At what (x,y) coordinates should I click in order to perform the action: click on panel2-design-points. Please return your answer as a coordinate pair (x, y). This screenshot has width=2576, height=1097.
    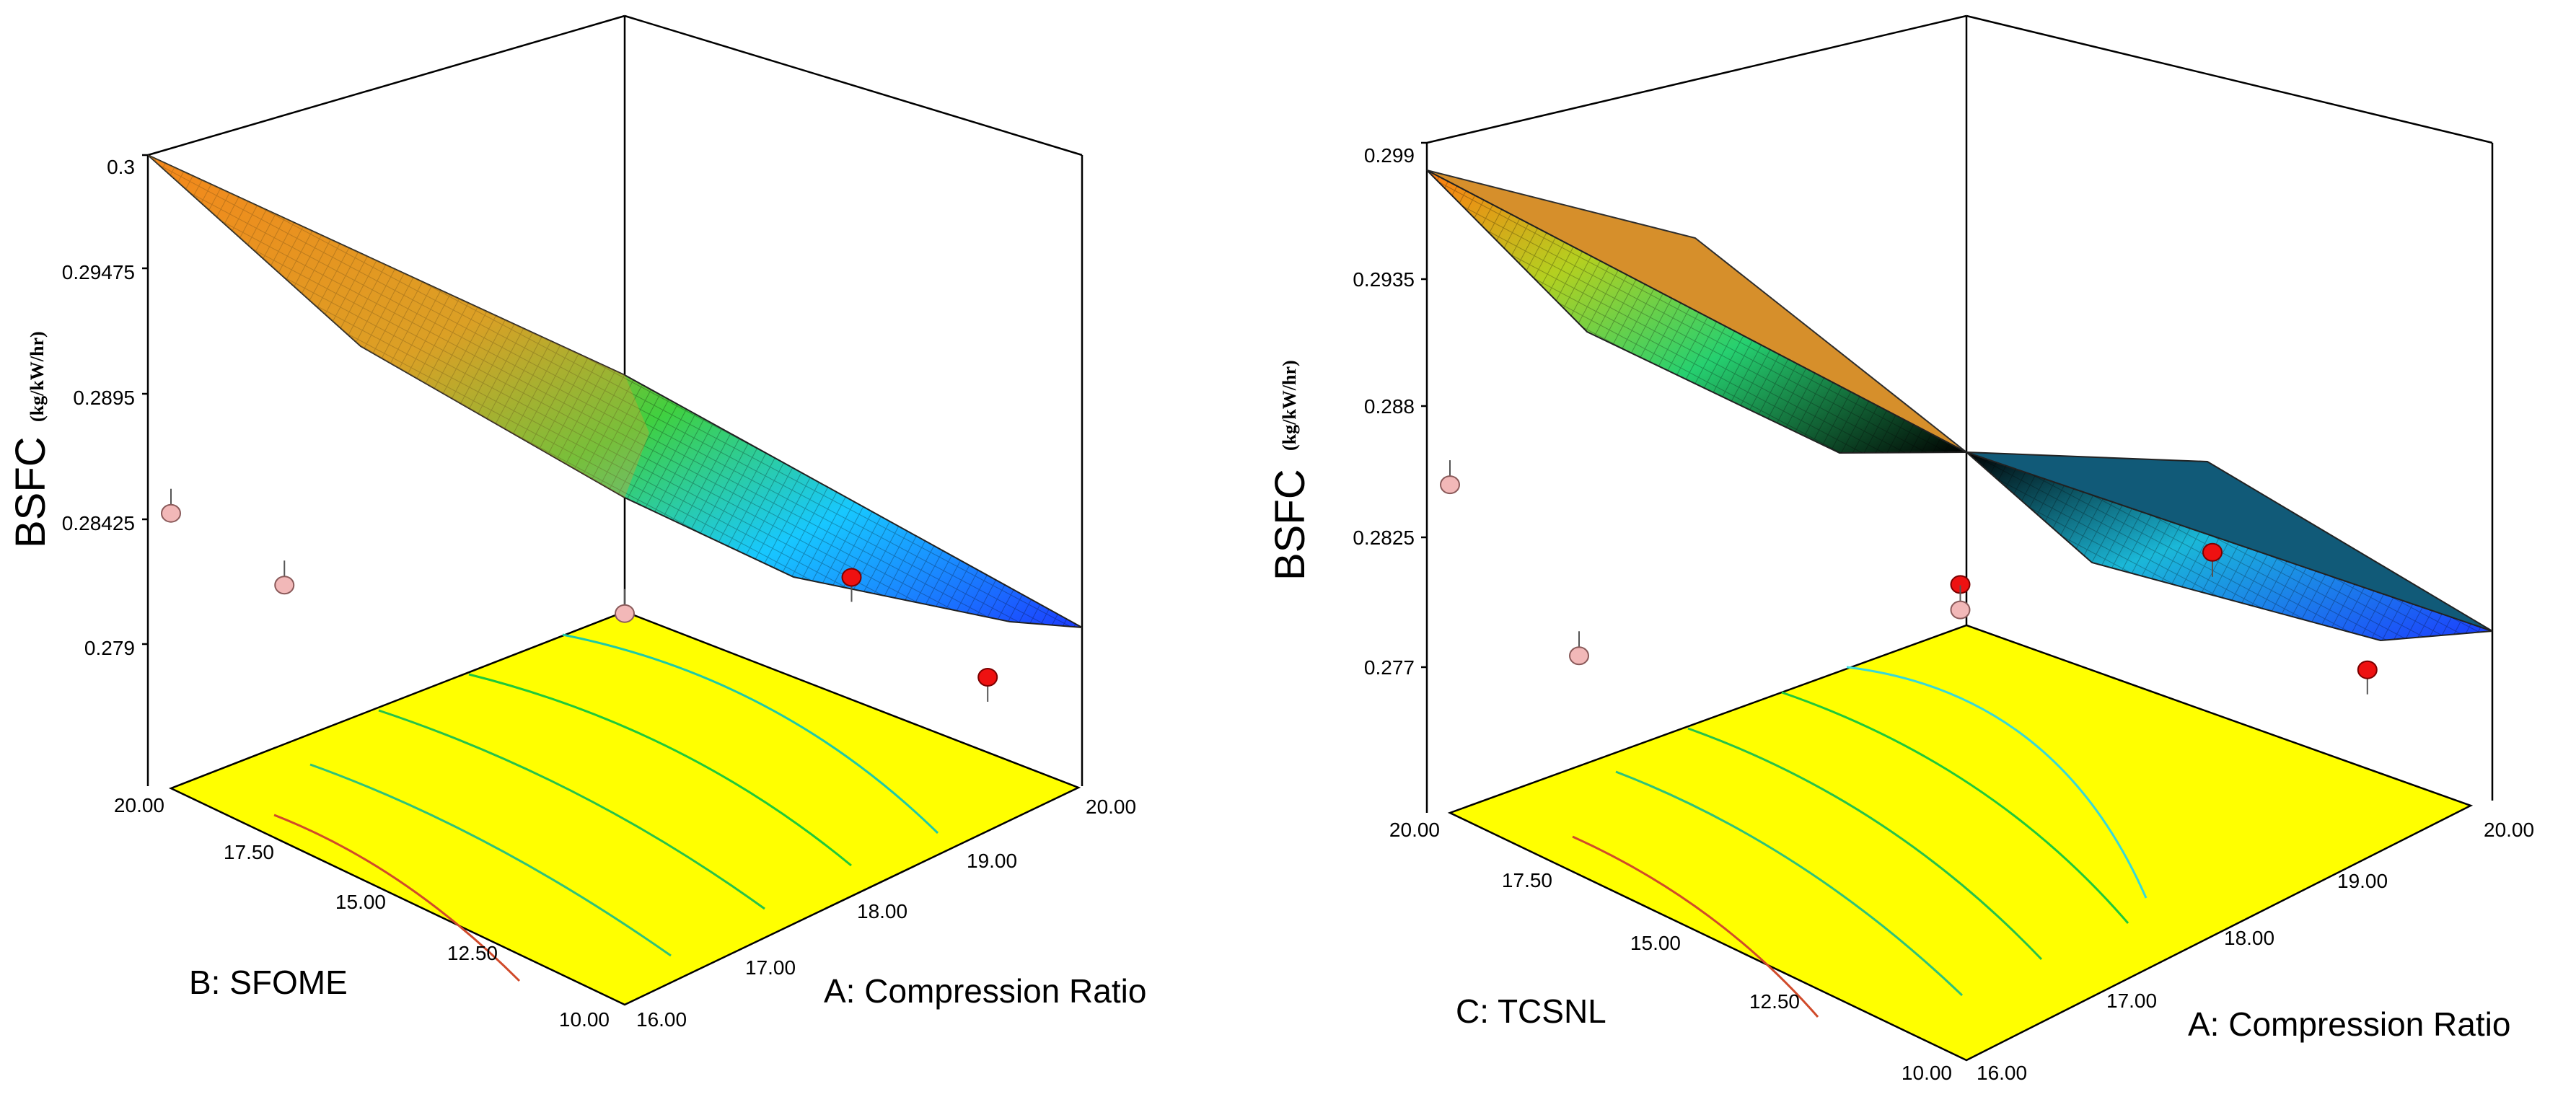
    Looking at the image, I should click on (1909, 577).